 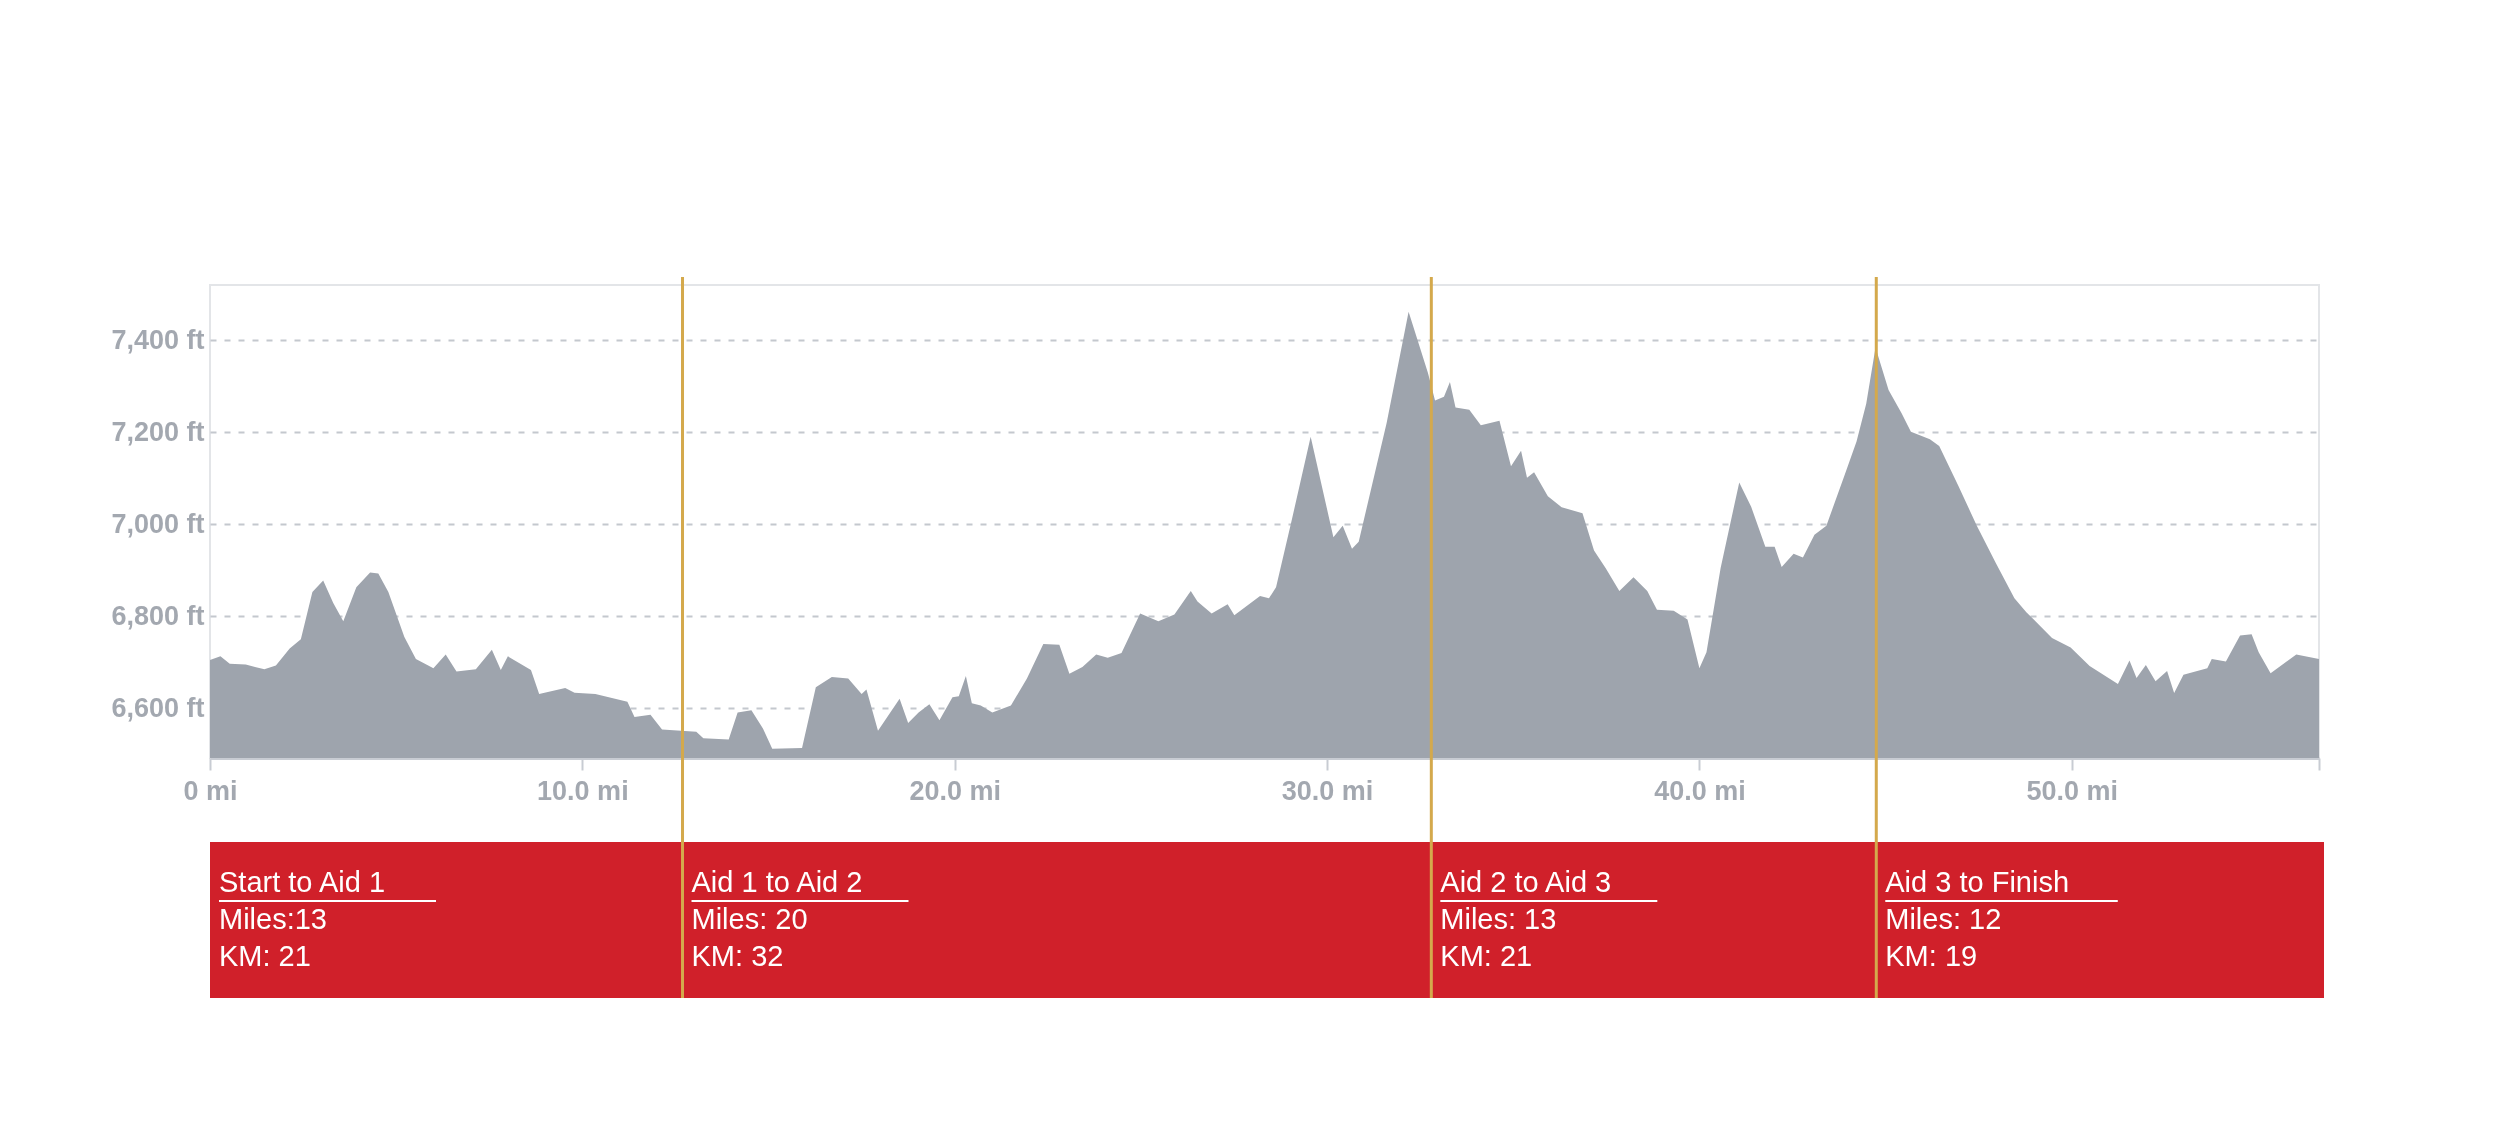 I want to click on text: Aid 3 to Finish Miles: 12 KM: 19, so click(x=1977, y=919).